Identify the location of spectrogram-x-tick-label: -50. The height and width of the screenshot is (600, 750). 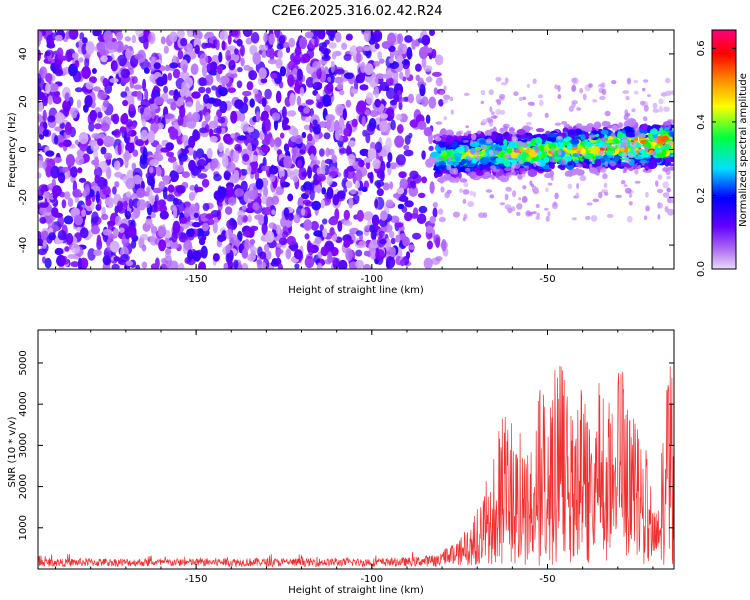
(547, 279).